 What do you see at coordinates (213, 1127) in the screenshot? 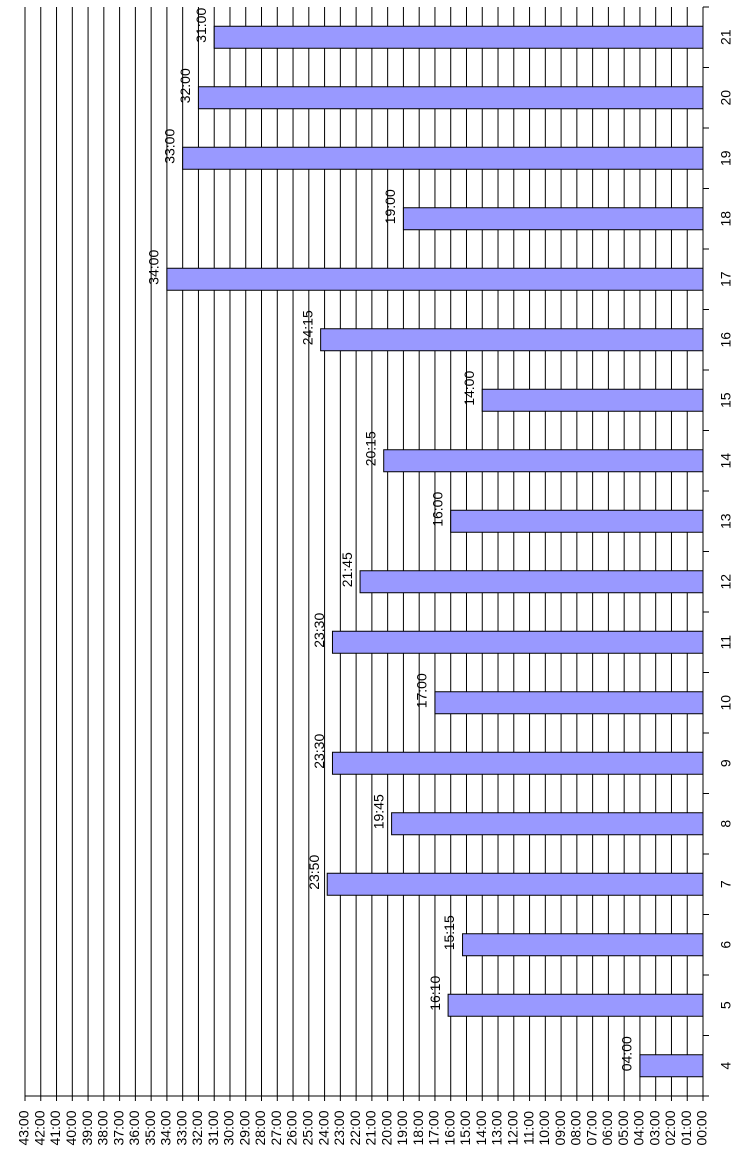
I see `x-tick-label: 31:00` at bounding box center [213, 1127].